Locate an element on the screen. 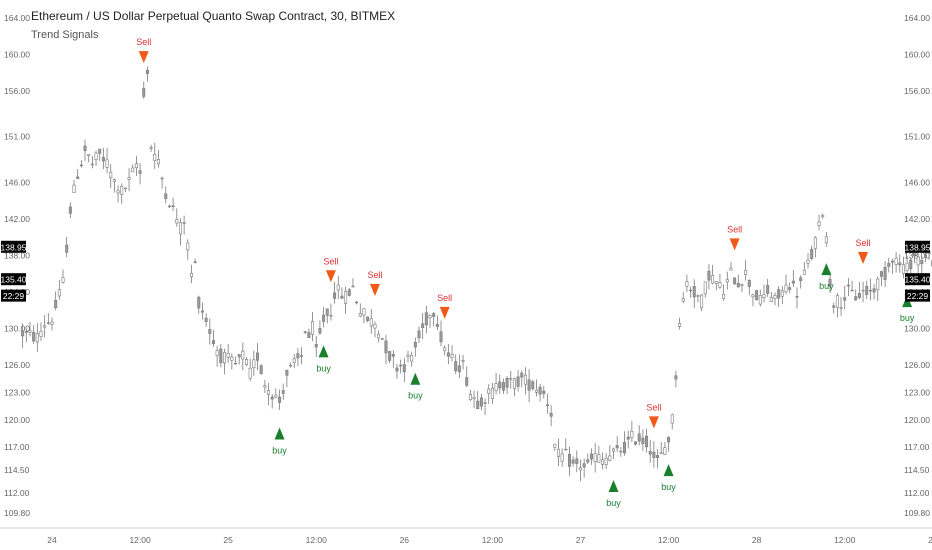 Image resolution: width=932 pixels, height=550 pixels. buy-signal-marker is located at coordinates (668, 470).